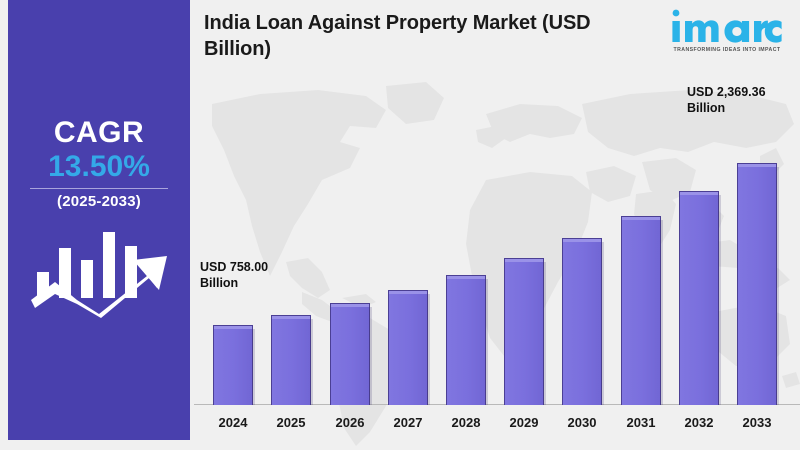 The image size is (800, 450). What do you see at coordinates (99, 133) in the screenshot?
I see `cagr-label: CAGR` at bounding box center [99, 133].